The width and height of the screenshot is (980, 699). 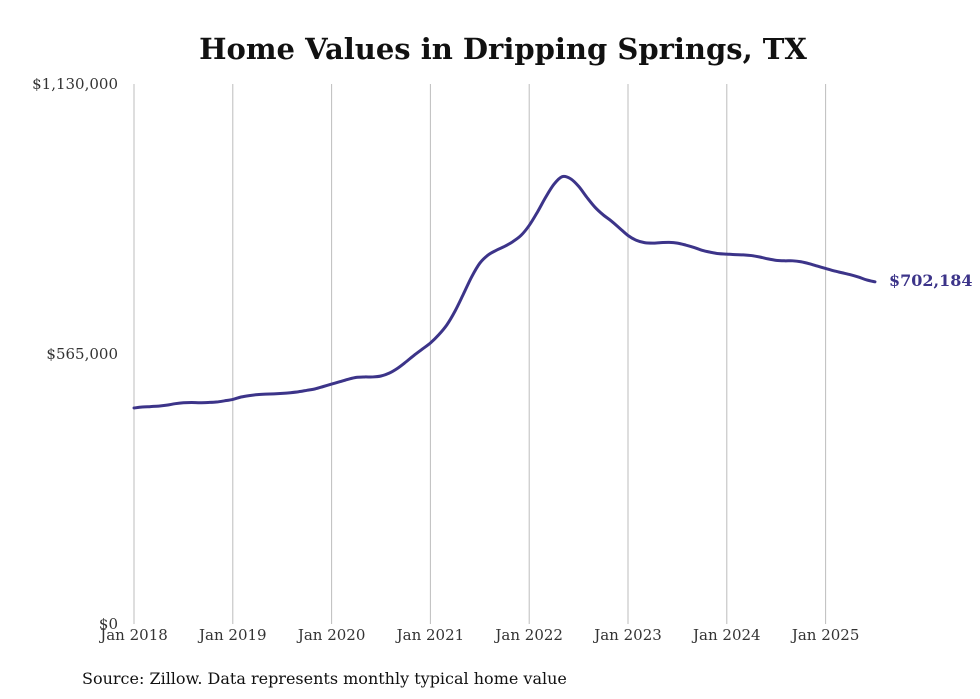 I want to click on y-tick-label: $565,000, so click(x=82, y=354).